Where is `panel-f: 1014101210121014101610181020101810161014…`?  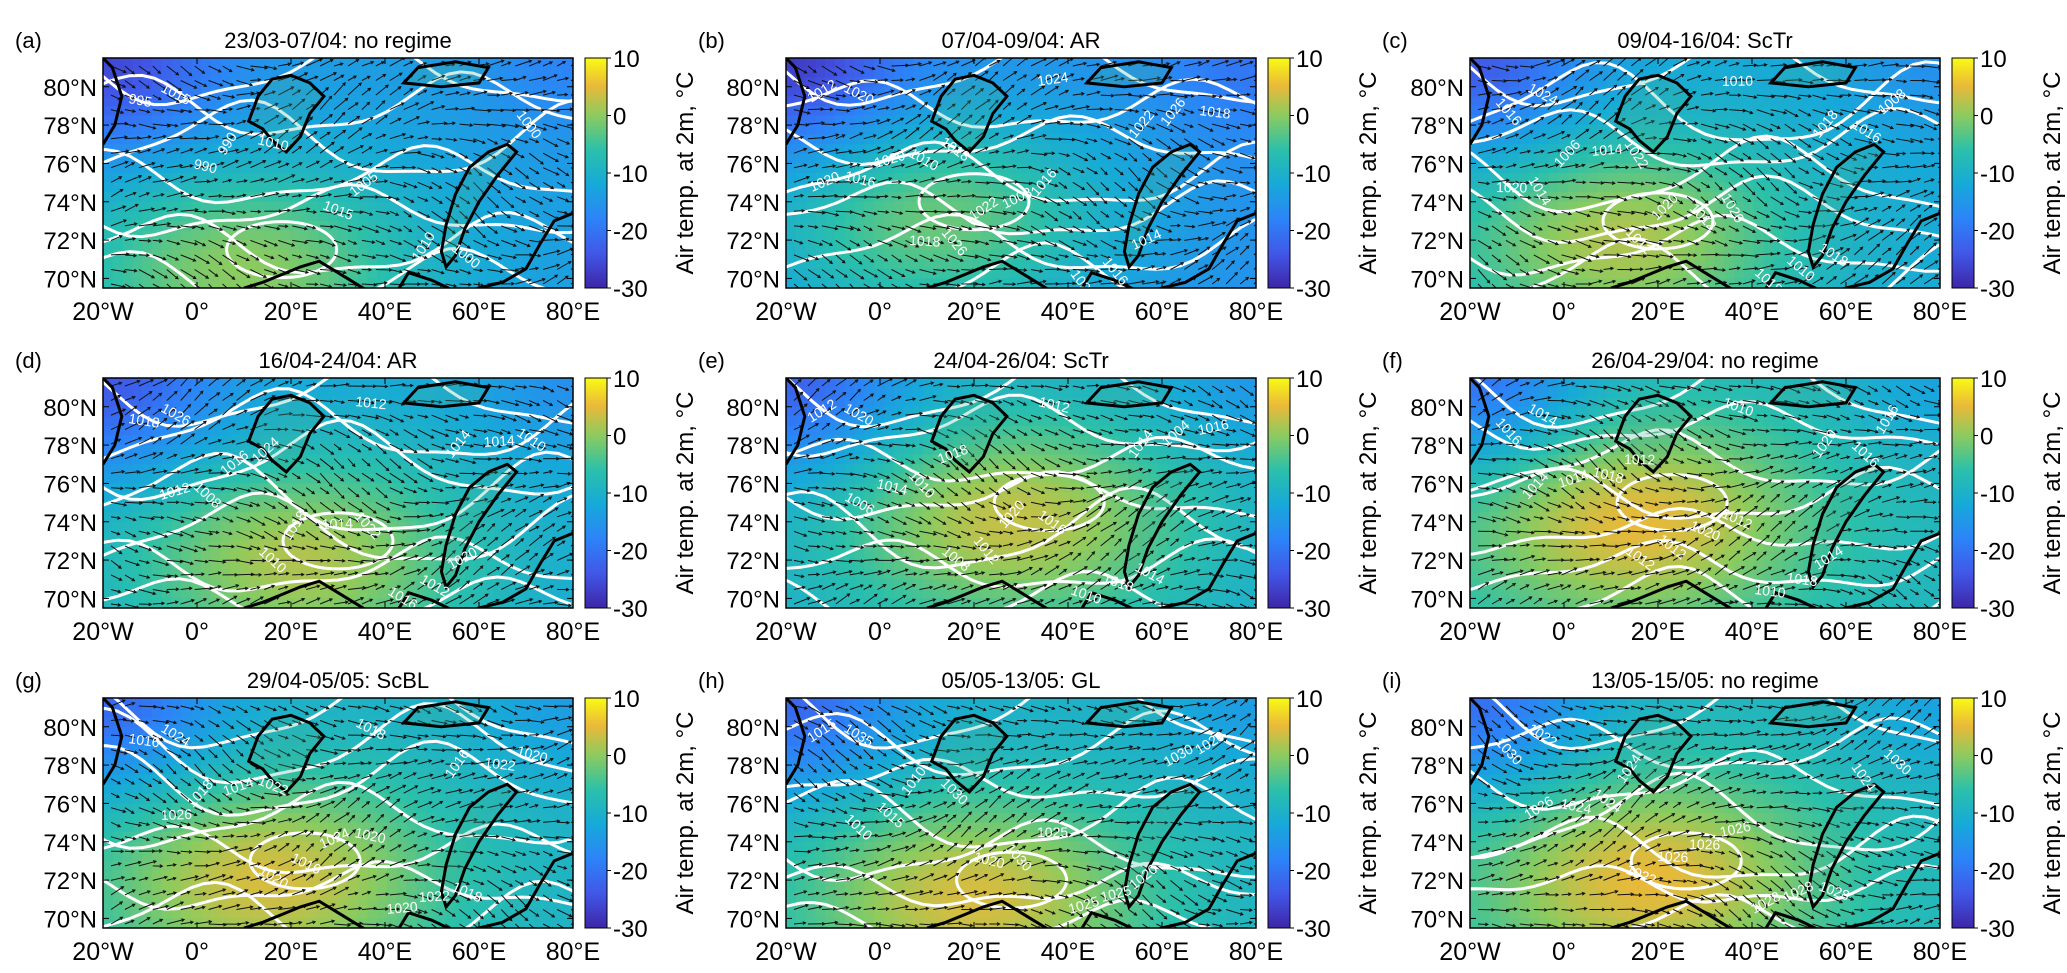 panel-f: 1014101210121014101610181020101810161014… is located at coordinates (1724, 497).